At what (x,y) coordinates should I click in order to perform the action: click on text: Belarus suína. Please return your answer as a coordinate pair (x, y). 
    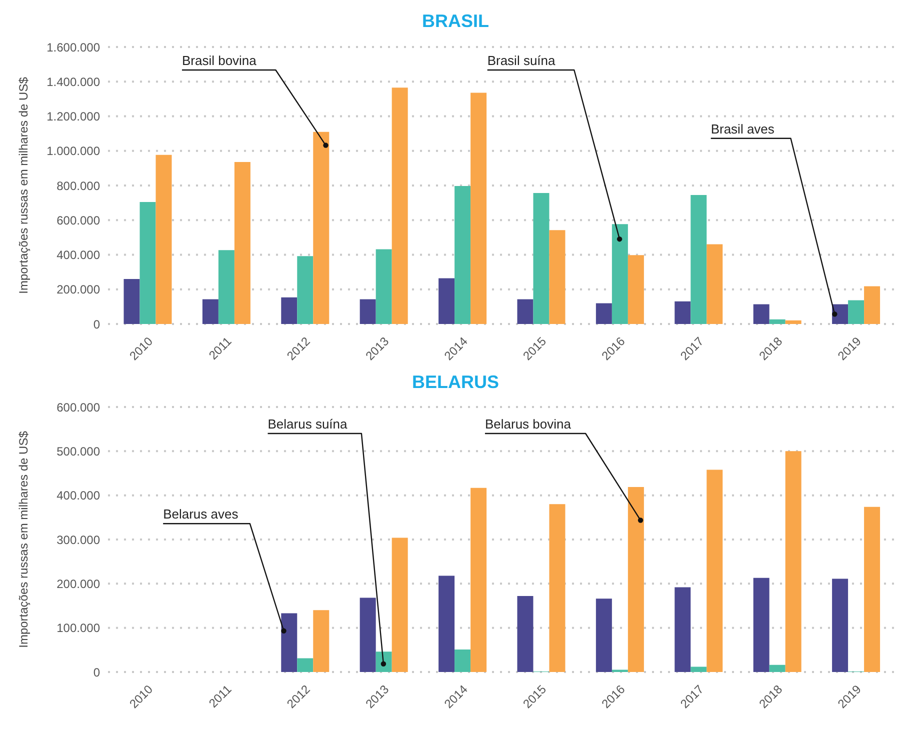
    Looking at the image, I should click on (308, 424).